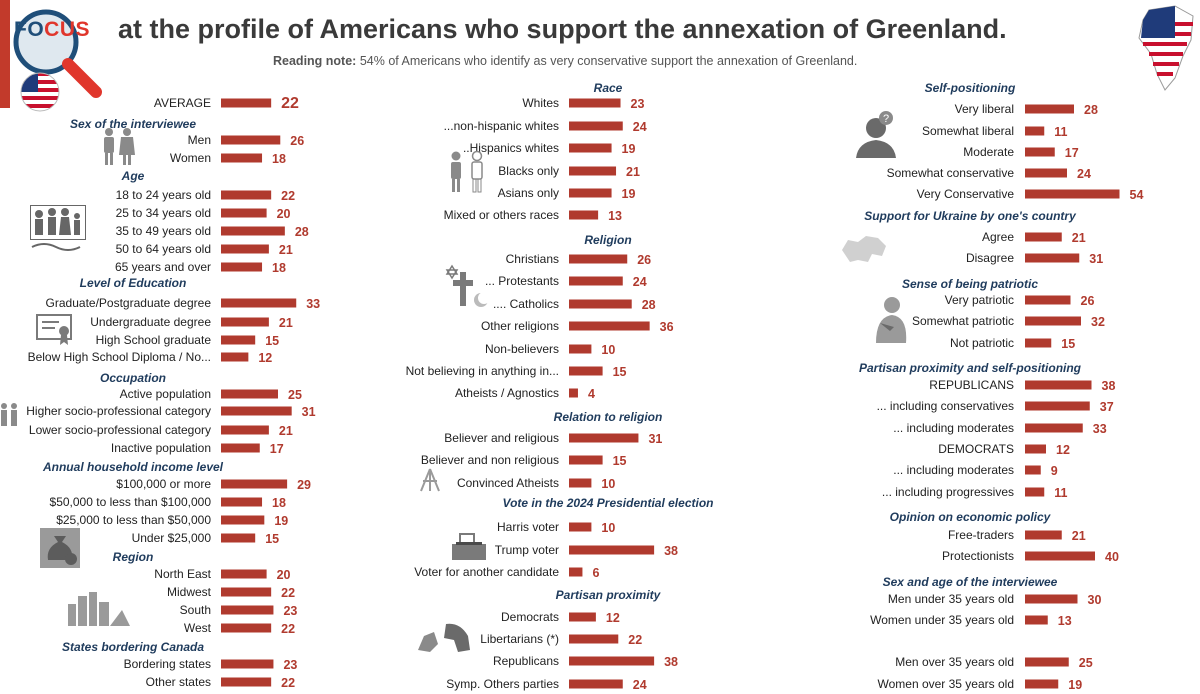  What do you see at coordinates (540, 103) in the screenshot?
I see `category-label: Whites` at bounding box center [540, 103].